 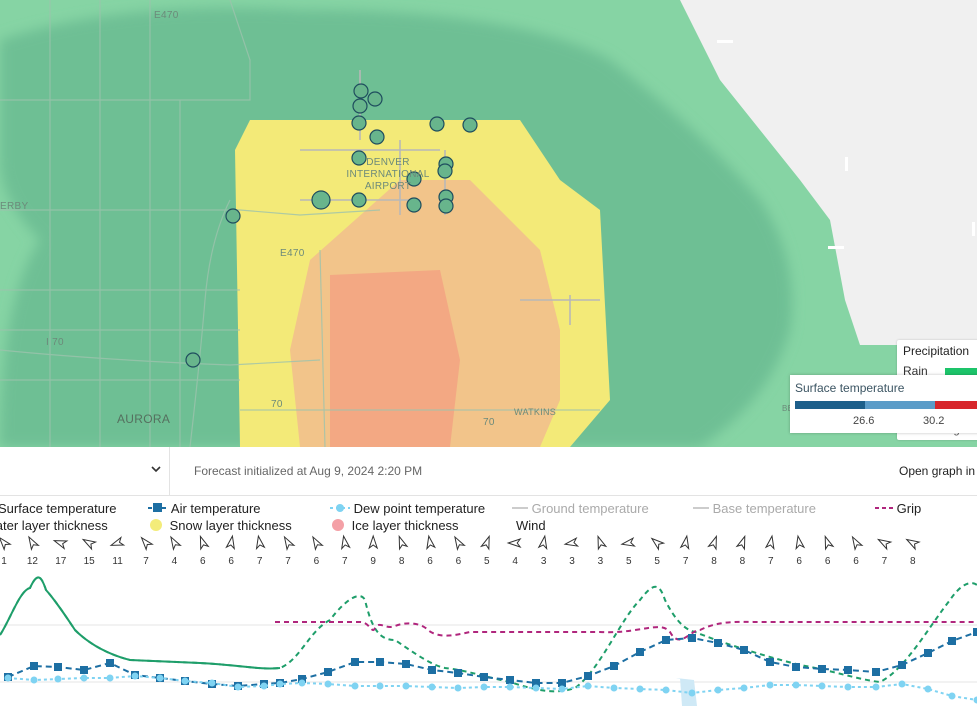 What do you see at coordinates (626, 630) in the screenshot?
I see `grip-line` at bounding box center [626, 630].